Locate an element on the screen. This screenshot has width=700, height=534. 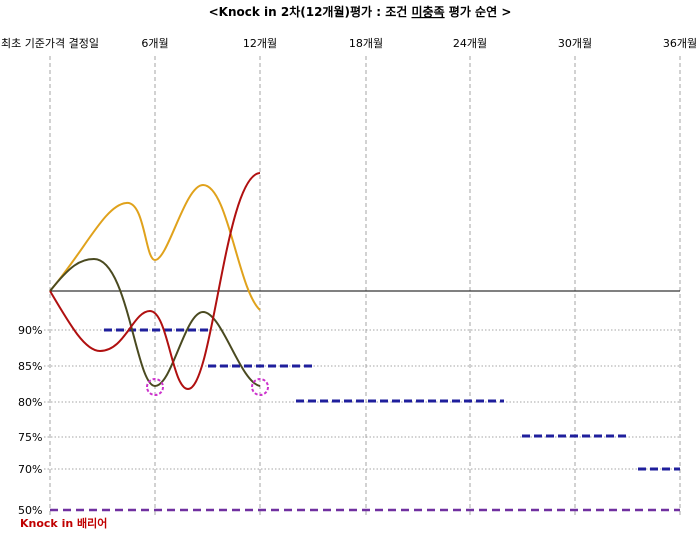
start-date-label: 최초 기준가격 결정일 is located at coordinates (50, 43).